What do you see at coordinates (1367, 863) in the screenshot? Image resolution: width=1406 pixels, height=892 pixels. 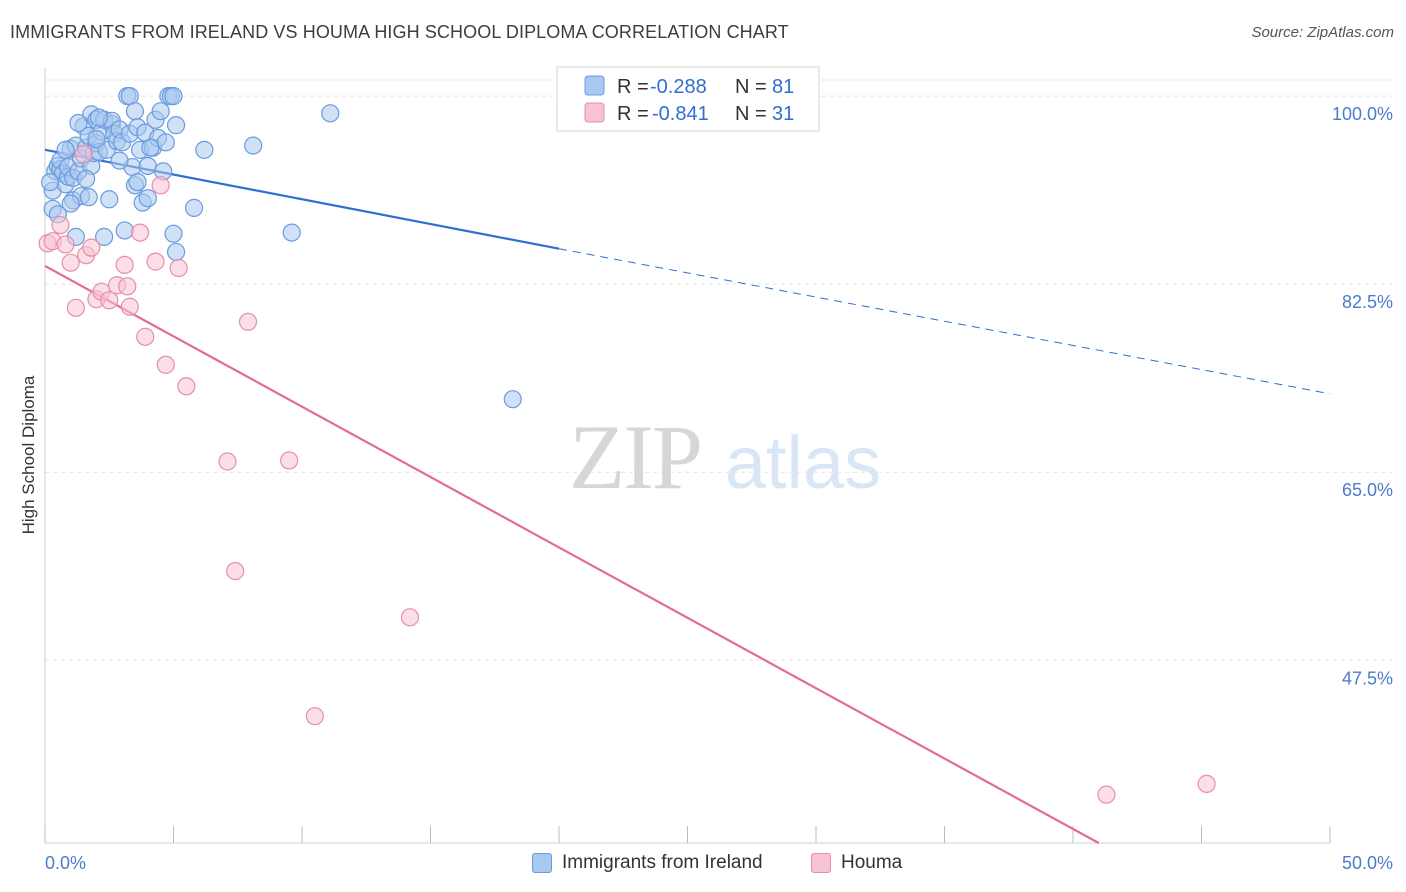 I see `x-tick-label-max: 50.0%` at bounding box center [1367, 863].